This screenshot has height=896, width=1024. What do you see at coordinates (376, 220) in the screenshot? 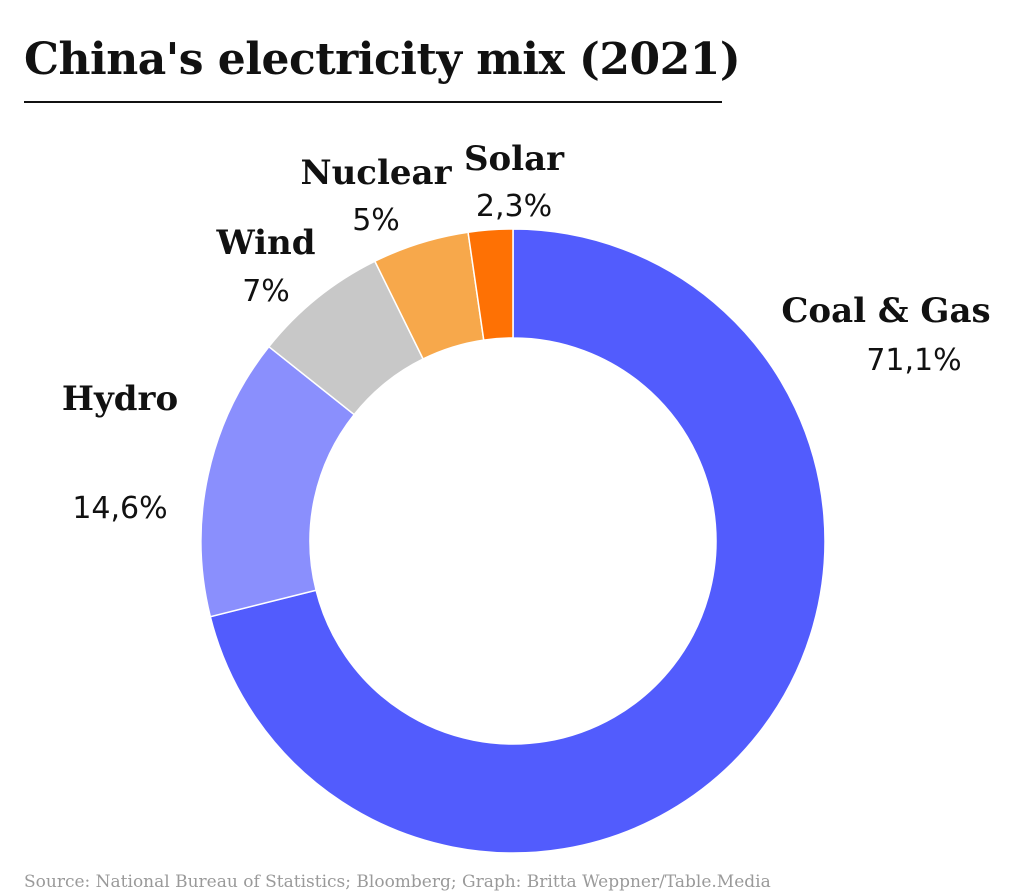
I see `slice-value-nuclear: 5%` at bounding box center [376, 220].